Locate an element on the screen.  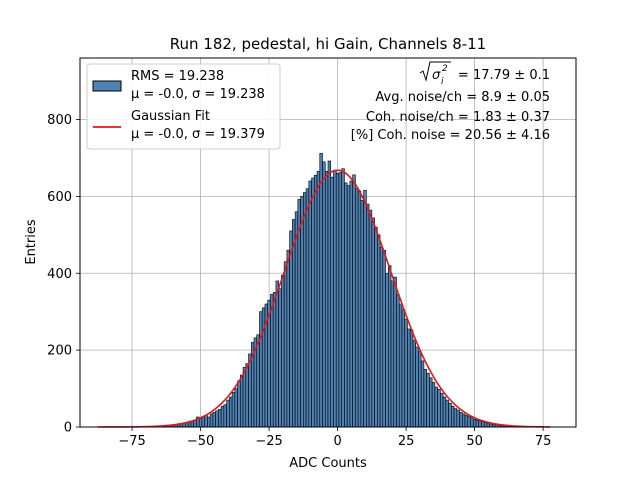
svg-text: σ is located at coordinates (436, 75).